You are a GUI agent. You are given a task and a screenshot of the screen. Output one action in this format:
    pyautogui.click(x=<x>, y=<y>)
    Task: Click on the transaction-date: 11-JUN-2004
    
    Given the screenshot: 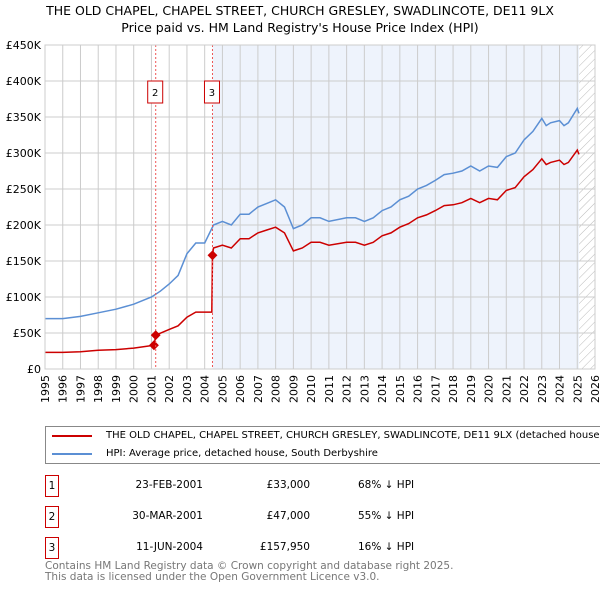 What is the action you would take?
    pyautogui.click(x=169, y=547)
    